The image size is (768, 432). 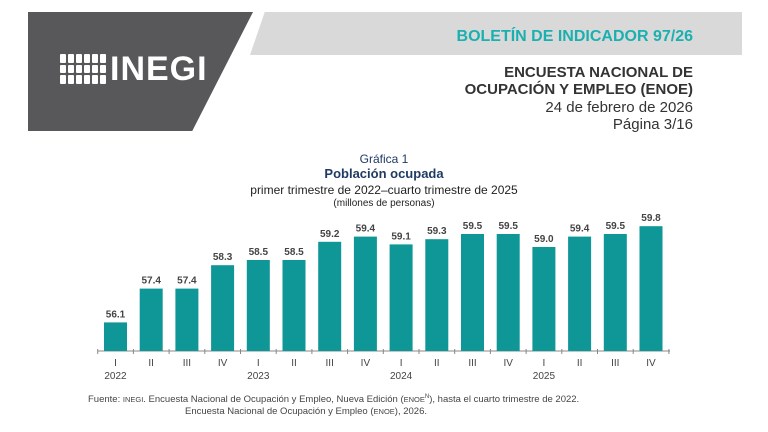 What do you see at coordinates (401, 376) in the screenshot?
I see `year-label: 2024` at bounding box center [401, 376].